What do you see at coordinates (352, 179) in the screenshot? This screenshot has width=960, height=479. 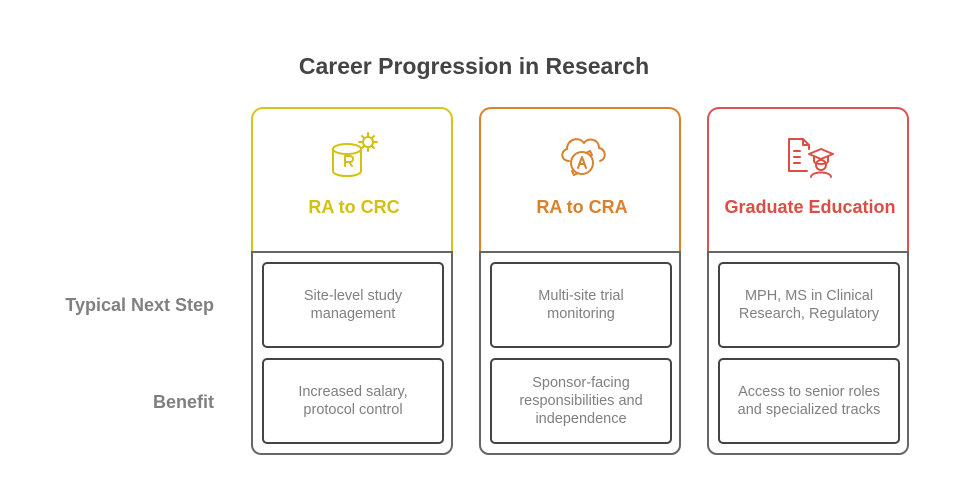 I see `column-header: RA to CRC` at bounding box center [352, 179].